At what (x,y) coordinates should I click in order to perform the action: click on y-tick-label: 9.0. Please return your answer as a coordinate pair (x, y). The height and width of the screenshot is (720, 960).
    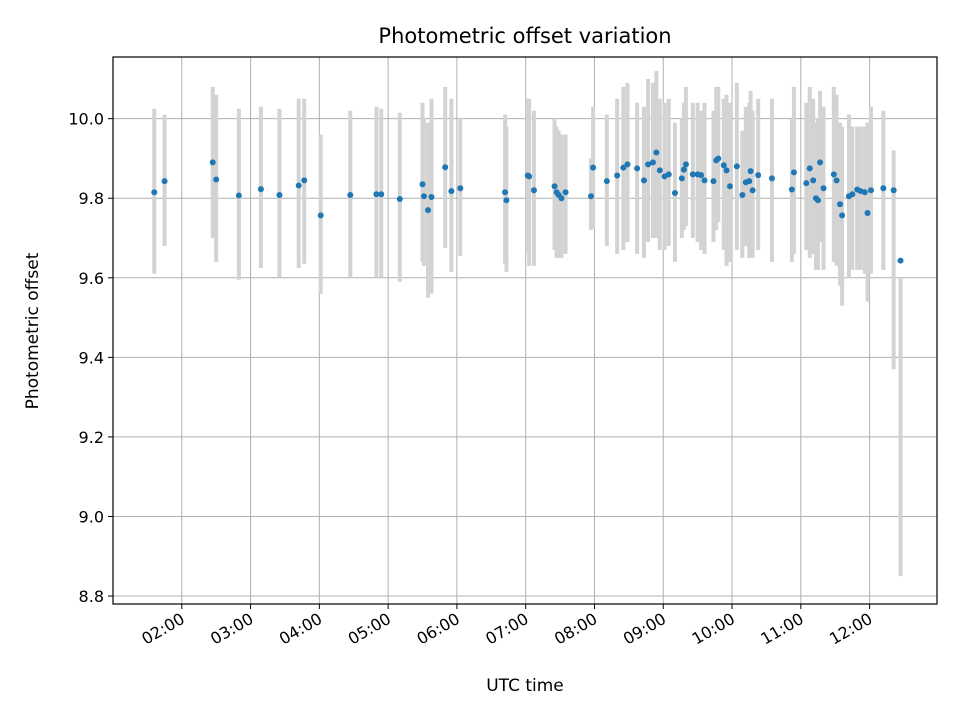
    Looking at the image, I should click on (91, 516).